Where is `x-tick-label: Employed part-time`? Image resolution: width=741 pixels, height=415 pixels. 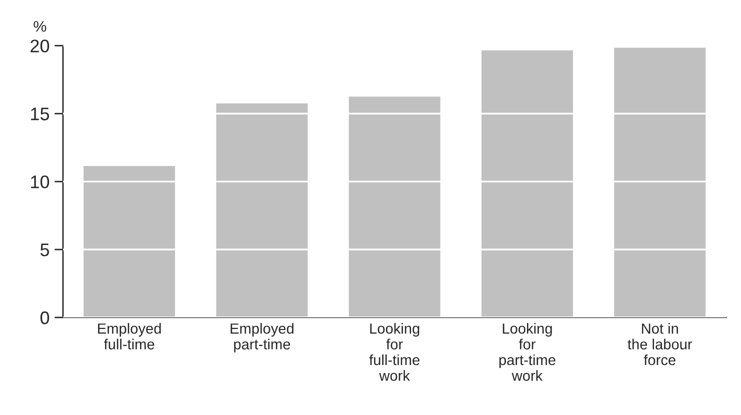
x-tick-label: Employed part-time is located at coordinates (262, 337).